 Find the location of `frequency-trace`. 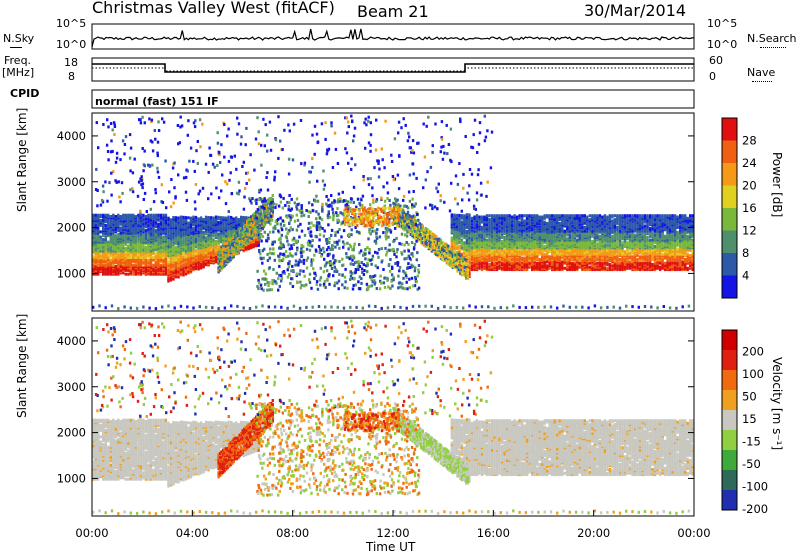

frequency-trace is located at coordinates (393, 68).